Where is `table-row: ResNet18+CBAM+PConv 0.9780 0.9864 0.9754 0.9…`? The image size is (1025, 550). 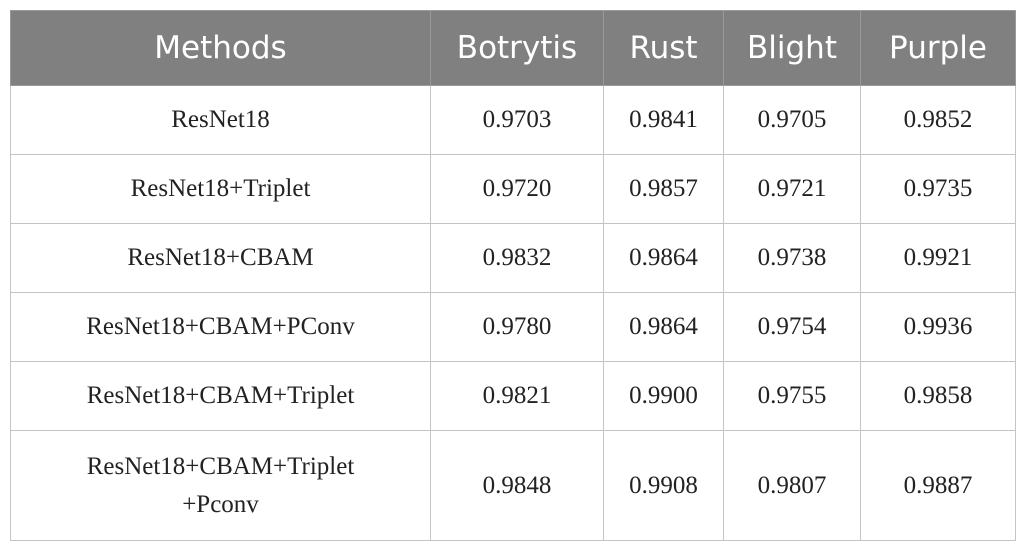
table-row: ResNet18+CBAM+PConv 0.9780 0.9864 0.9754 0.9… is located at coordinates (513, 327).